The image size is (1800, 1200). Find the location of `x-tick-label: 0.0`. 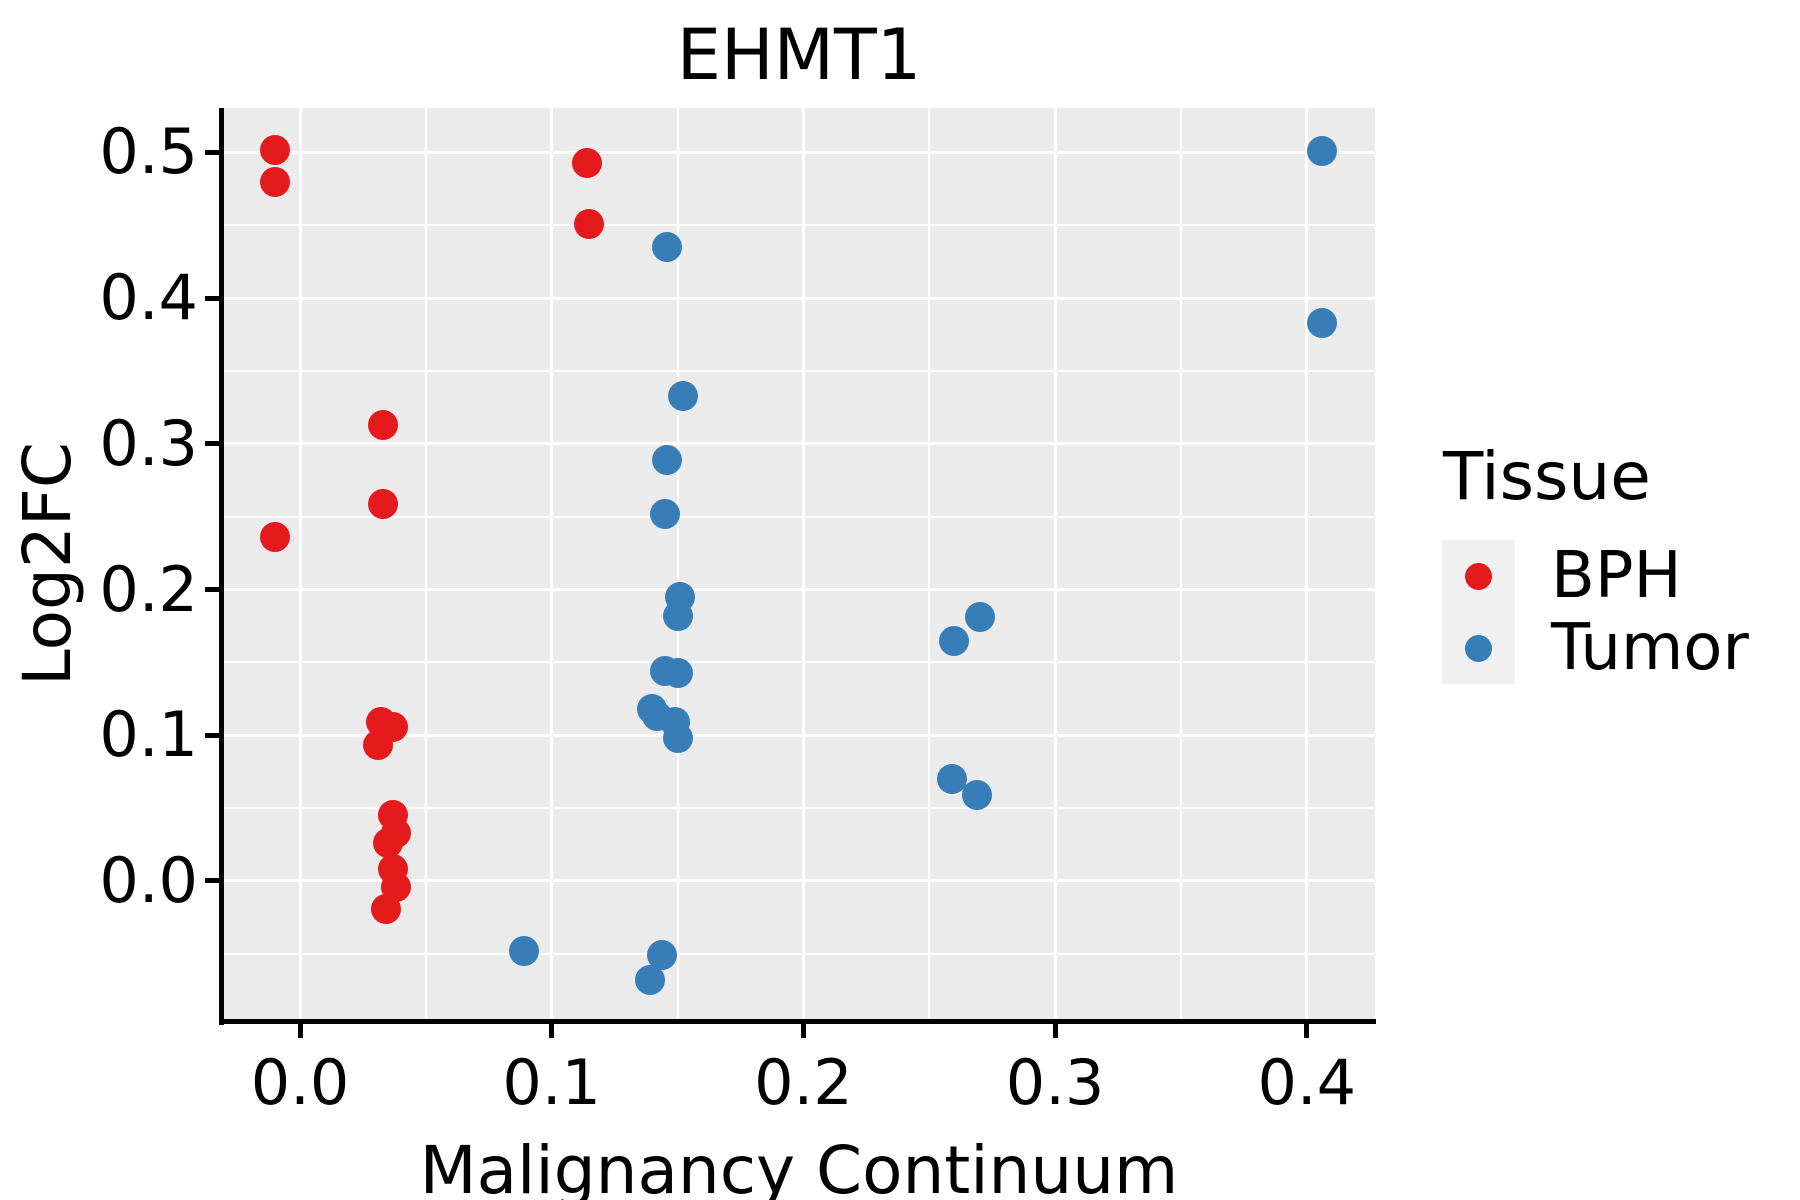

x-tick-label: 0.0 is located at coordinates (300, 1082).